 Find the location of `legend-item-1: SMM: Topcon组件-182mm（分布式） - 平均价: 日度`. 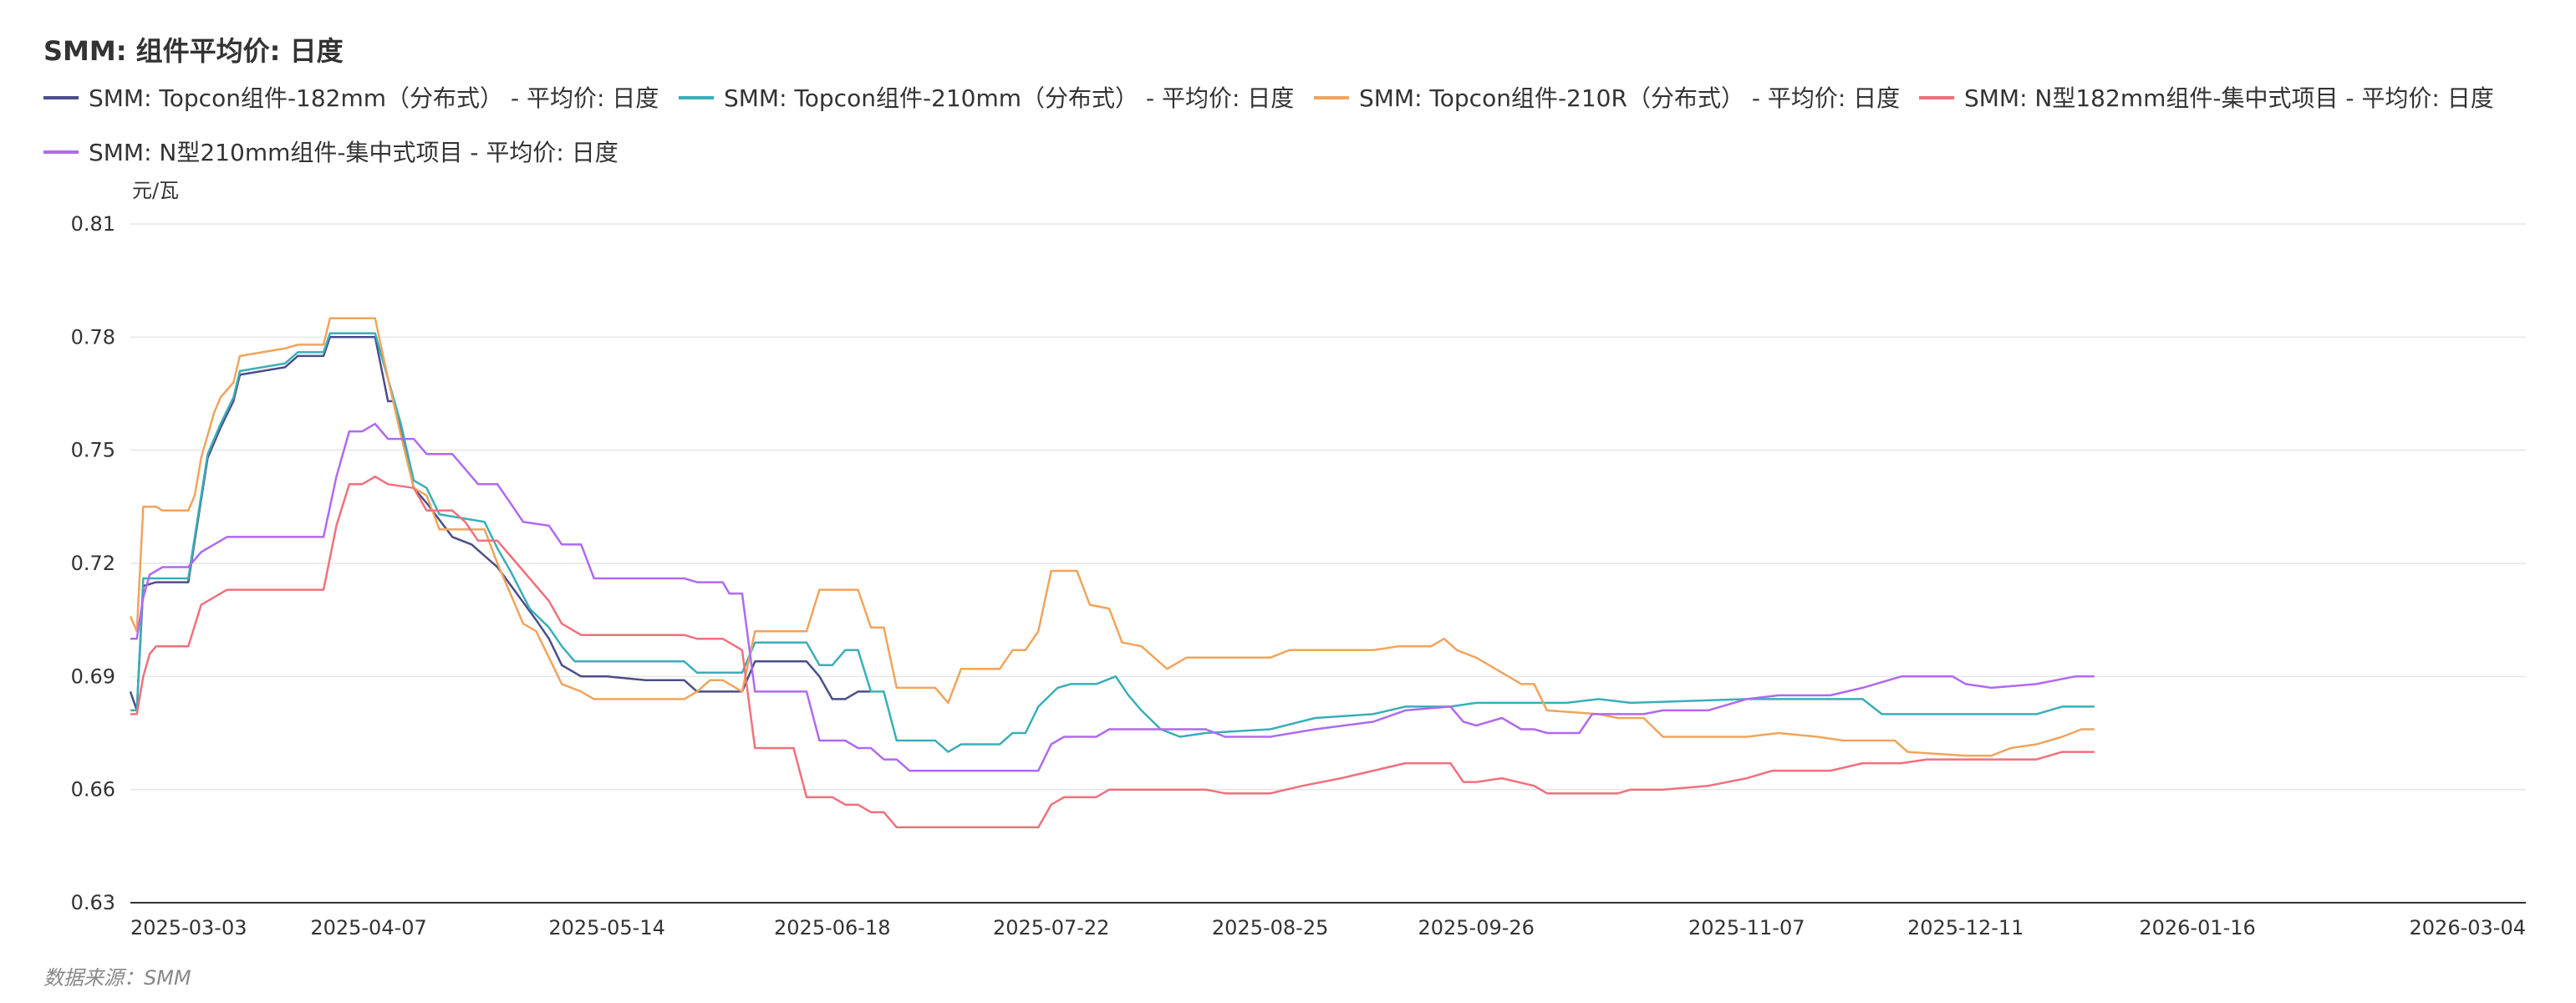

legend-item-1: SMM: Topcon组件-182mm（分布式） - 平均价: 日度 is located at coordinates (351, 98).